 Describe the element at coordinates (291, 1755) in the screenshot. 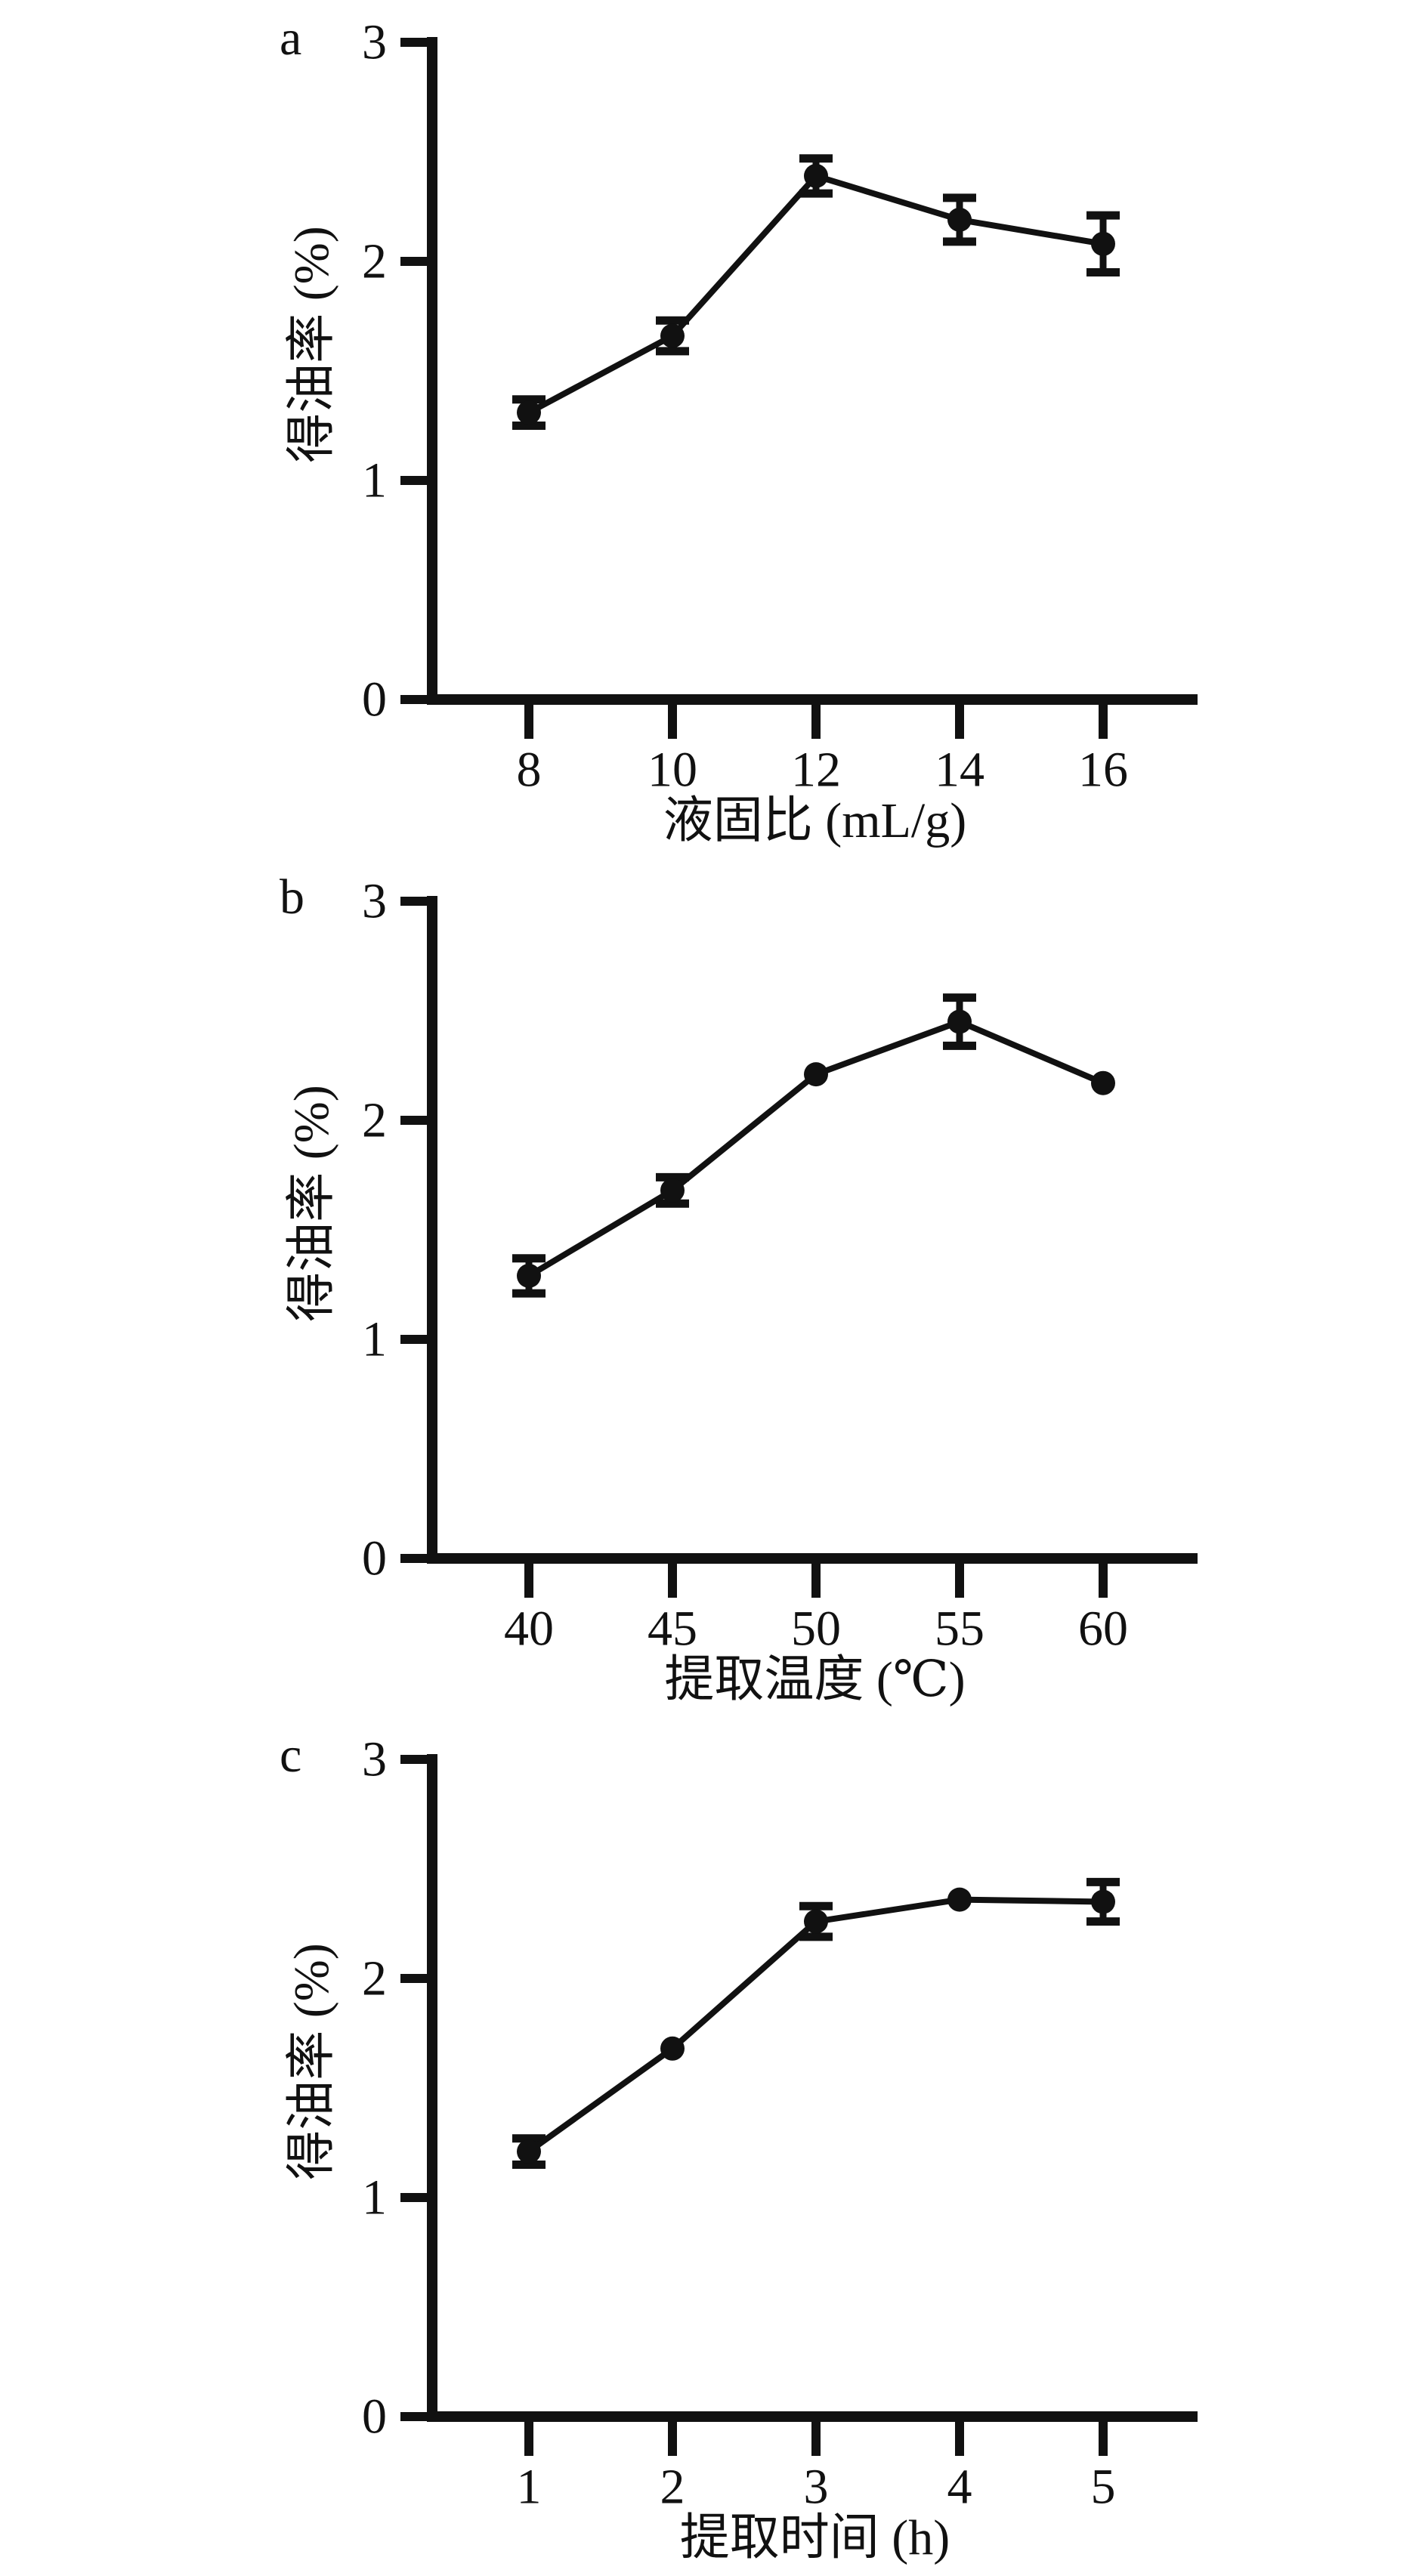

I see `panel-label-c: c` at that location.